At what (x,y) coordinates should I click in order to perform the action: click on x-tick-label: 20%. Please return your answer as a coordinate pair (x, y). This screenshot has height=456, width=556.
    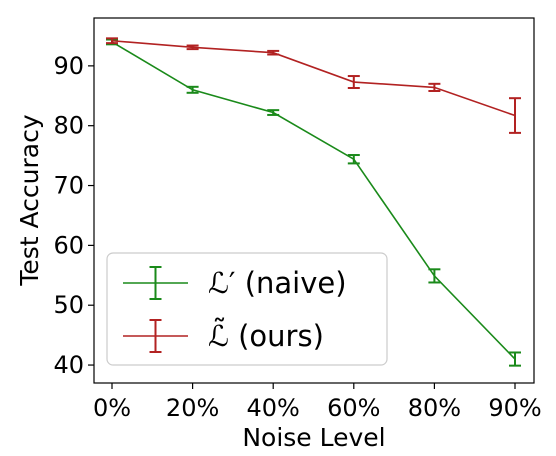
    Looking at the image, I should click on (192, 408).